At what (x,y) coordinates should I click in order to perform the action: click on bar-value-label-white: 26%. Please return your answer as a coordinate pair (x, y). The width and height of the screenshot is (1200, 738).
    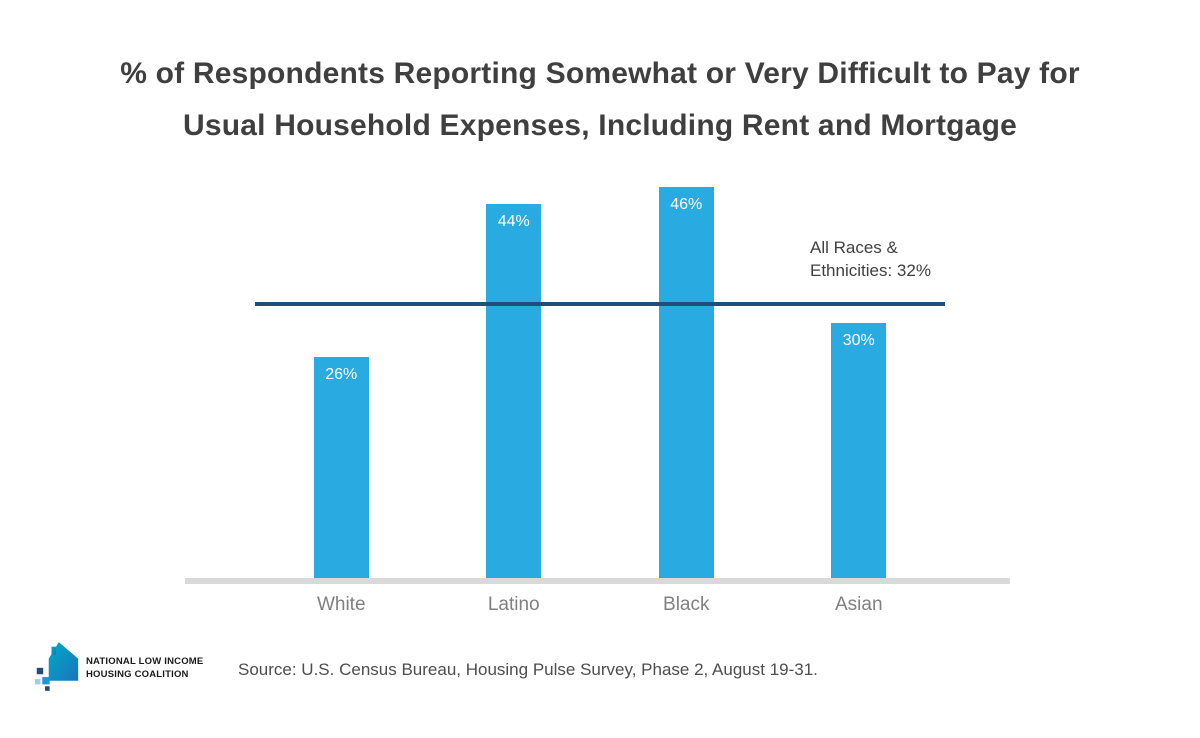
    Looking at the image, I should click on (341, 374).